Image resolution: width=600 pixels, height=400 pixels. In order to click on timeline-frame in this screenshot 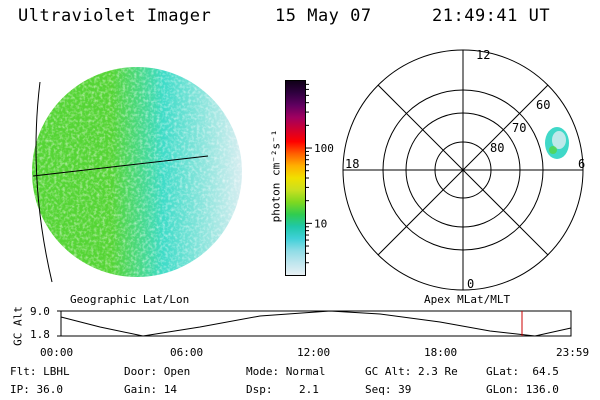, I will do `click(316, 323)`.